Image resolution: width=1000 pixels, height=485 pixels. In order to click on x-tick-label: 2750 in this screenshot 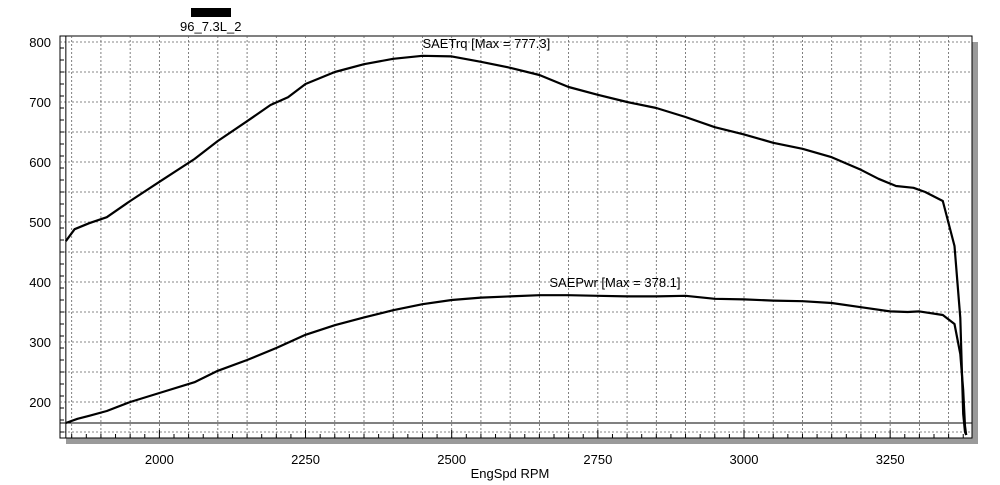, I will do `click(597, 459)`.